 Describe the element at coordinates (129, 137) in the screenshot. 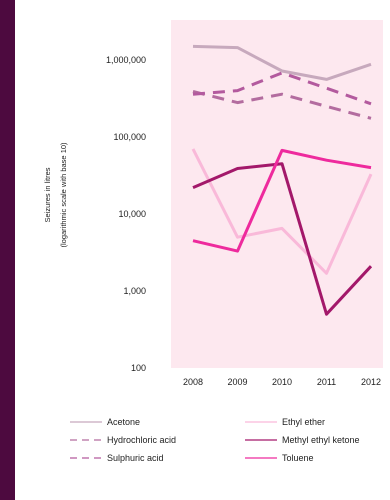

I see `y-tick-label: 100,000` at that location.